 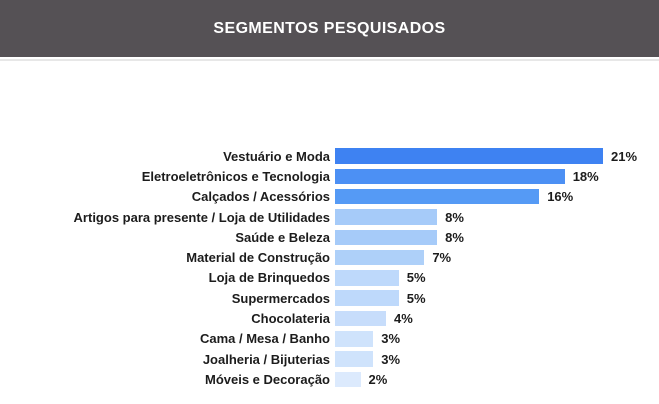 I want to click on category-label: Eletroeletrônicos e Tecnologia, so click(x=235, y=176).